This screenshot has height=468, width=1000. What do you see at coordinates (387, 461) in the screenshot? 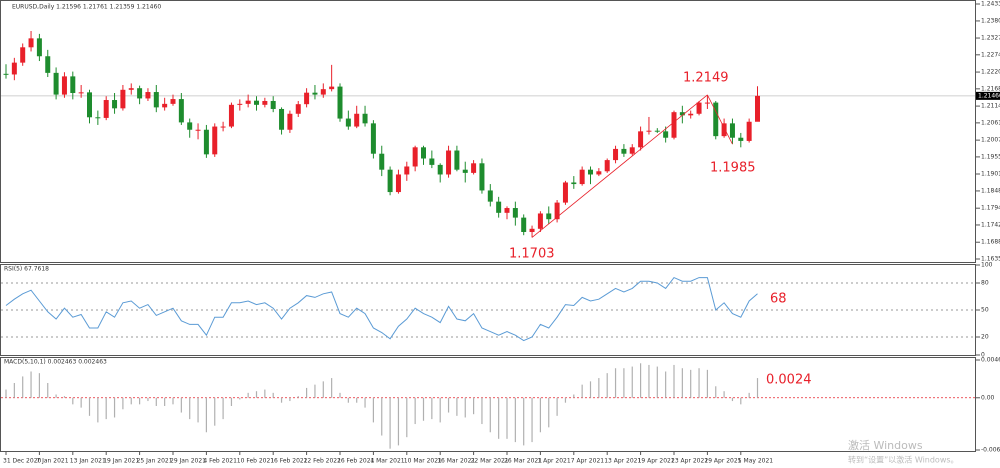
I see `x-tick-label: 4 Mar 2021` at bounding box center [387, 461].